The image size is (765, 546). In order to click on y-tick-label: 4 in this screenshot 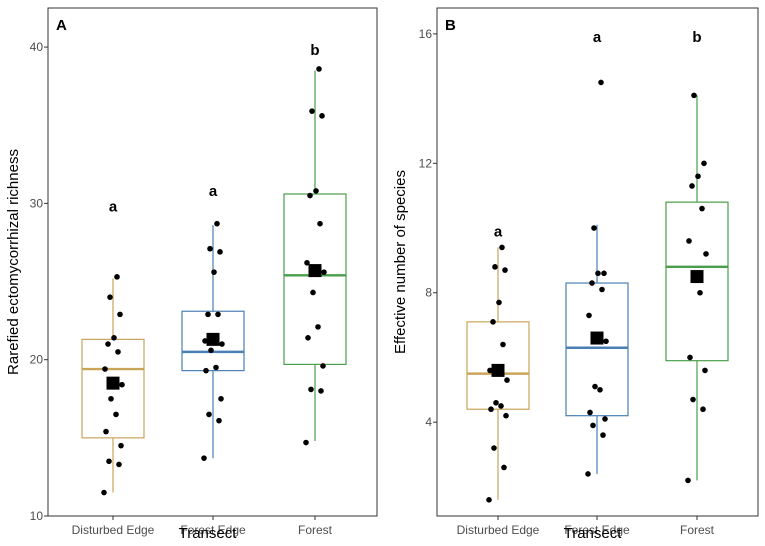, I will do `click(428, 422)`.